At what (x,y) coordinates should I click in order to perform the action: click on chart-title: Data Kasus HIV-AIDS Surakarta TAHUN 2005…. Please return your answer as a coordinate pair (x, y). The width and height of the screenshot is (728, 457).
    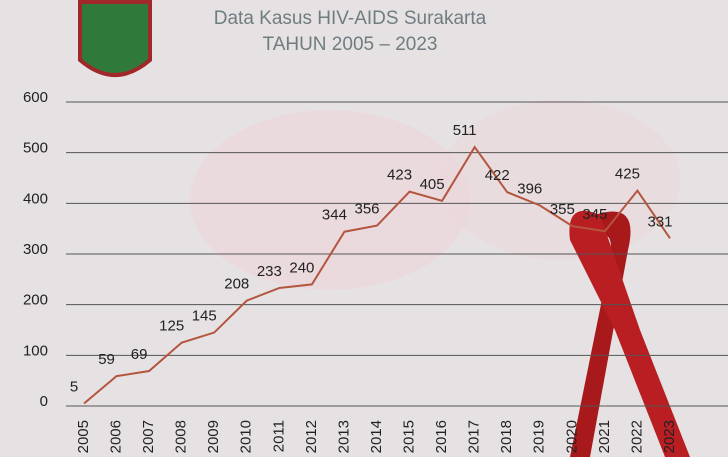
    Looking at the image, I should click on (350, 31).